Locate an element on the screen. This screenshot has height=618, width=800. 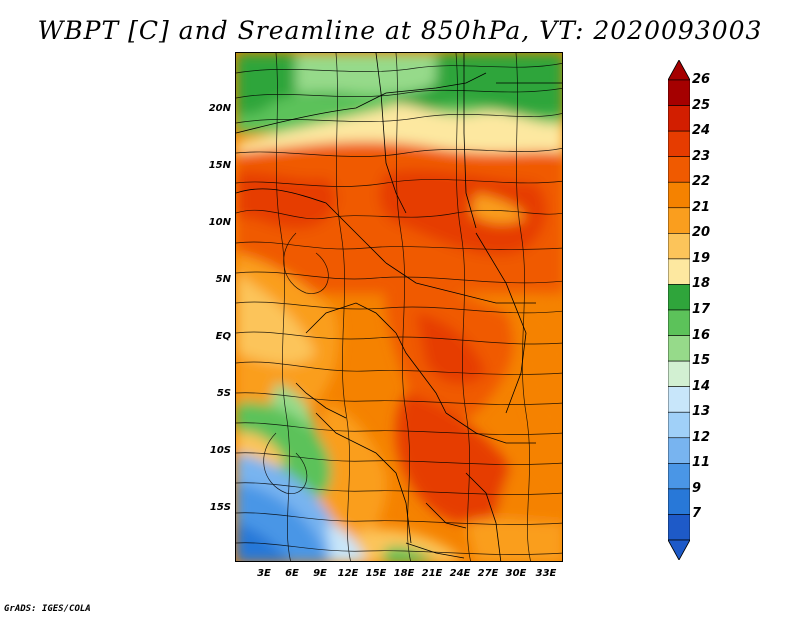
lon-label-30e: 30E is located at coordinates (516, 573).